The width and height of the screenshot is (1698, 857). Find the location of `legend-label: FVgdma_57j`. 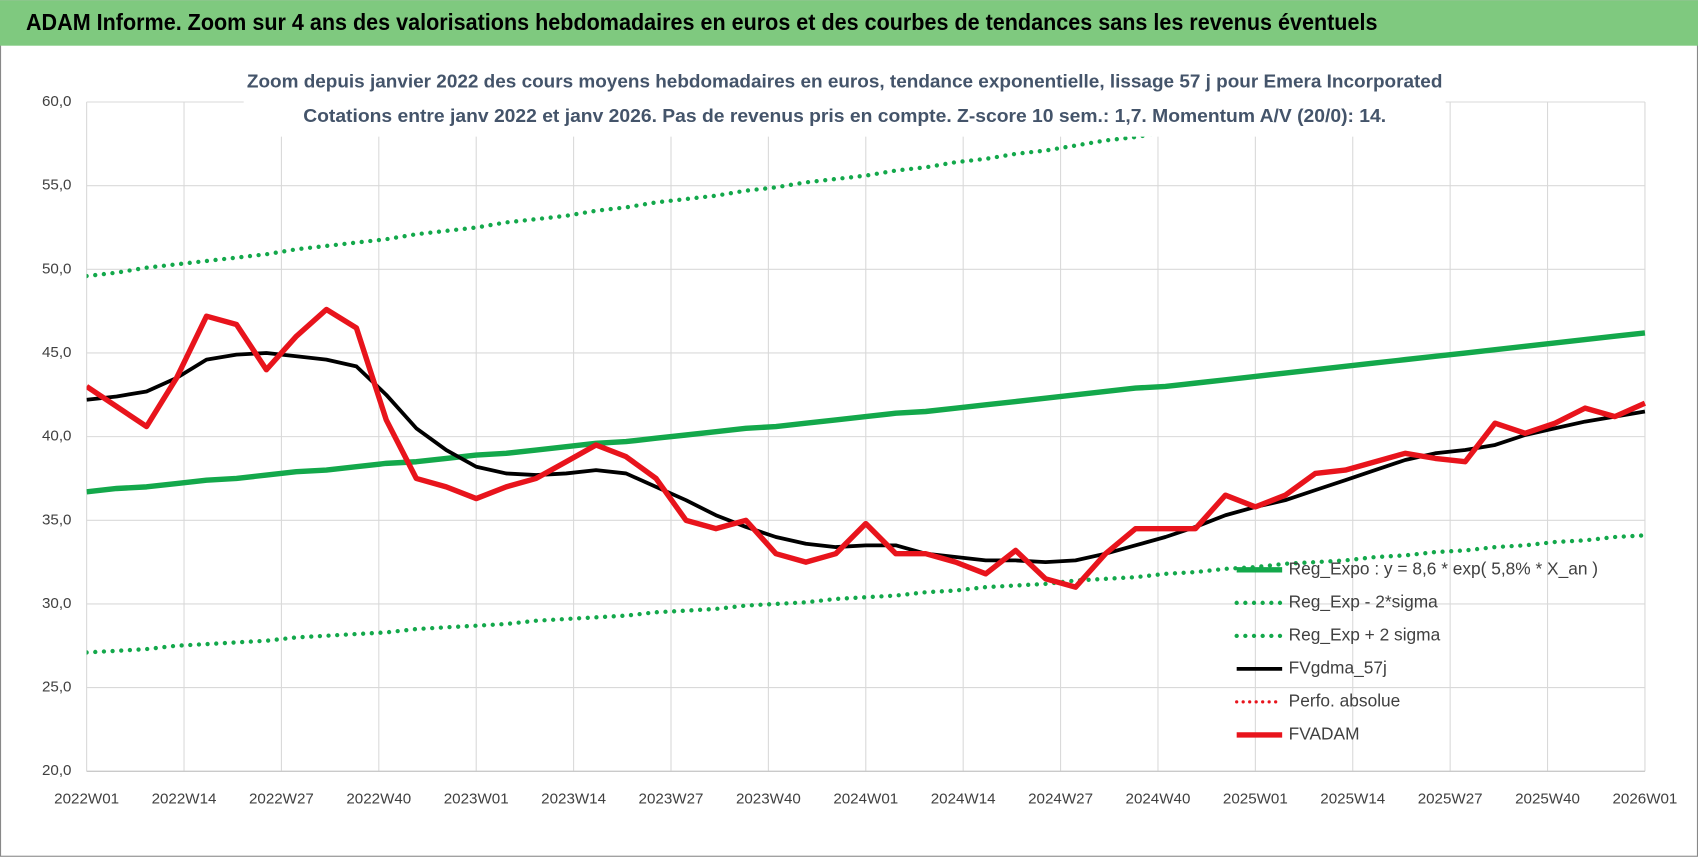

legend-label: FVgdma_57j is located at coordinates (1338, 667).